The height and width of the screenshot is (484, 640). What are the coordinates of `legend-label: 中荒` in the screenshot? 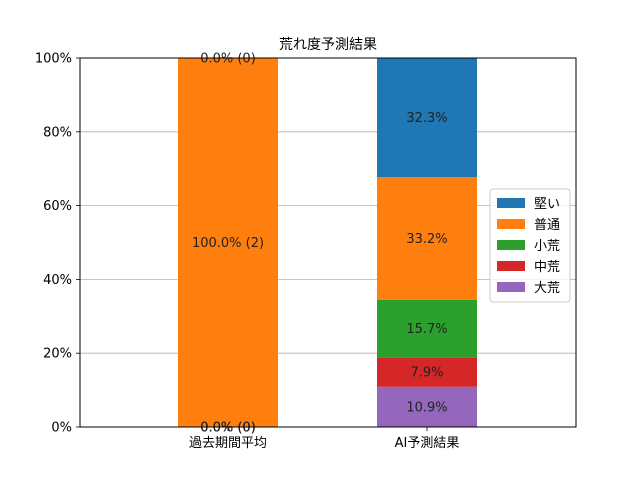 It's located at (547, 267).